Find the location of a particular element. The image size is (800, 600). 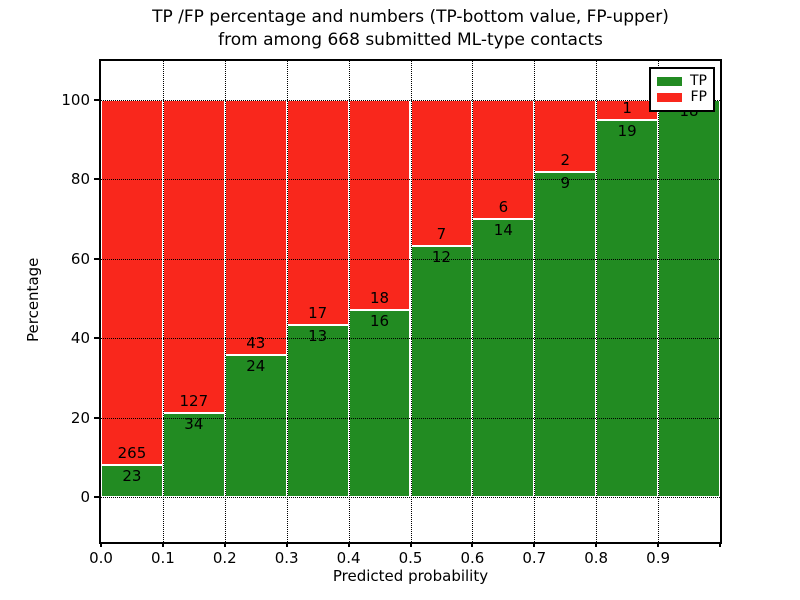

tp-count-label: 23 is located at coordinates (132, 476).